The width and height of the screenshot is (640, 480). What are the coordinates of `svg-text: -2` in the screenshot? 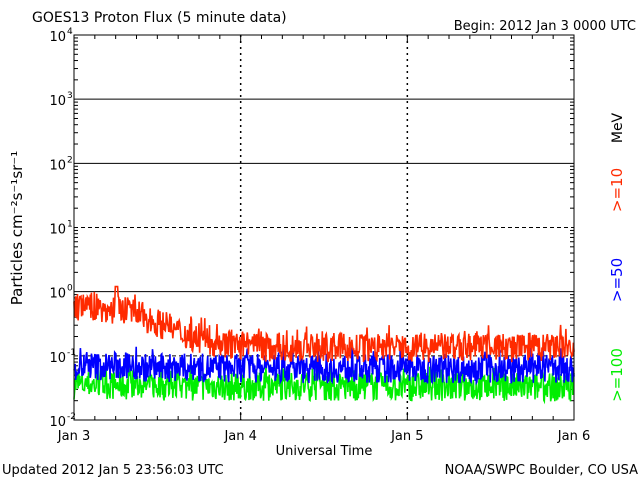 It's located at (71, 417).